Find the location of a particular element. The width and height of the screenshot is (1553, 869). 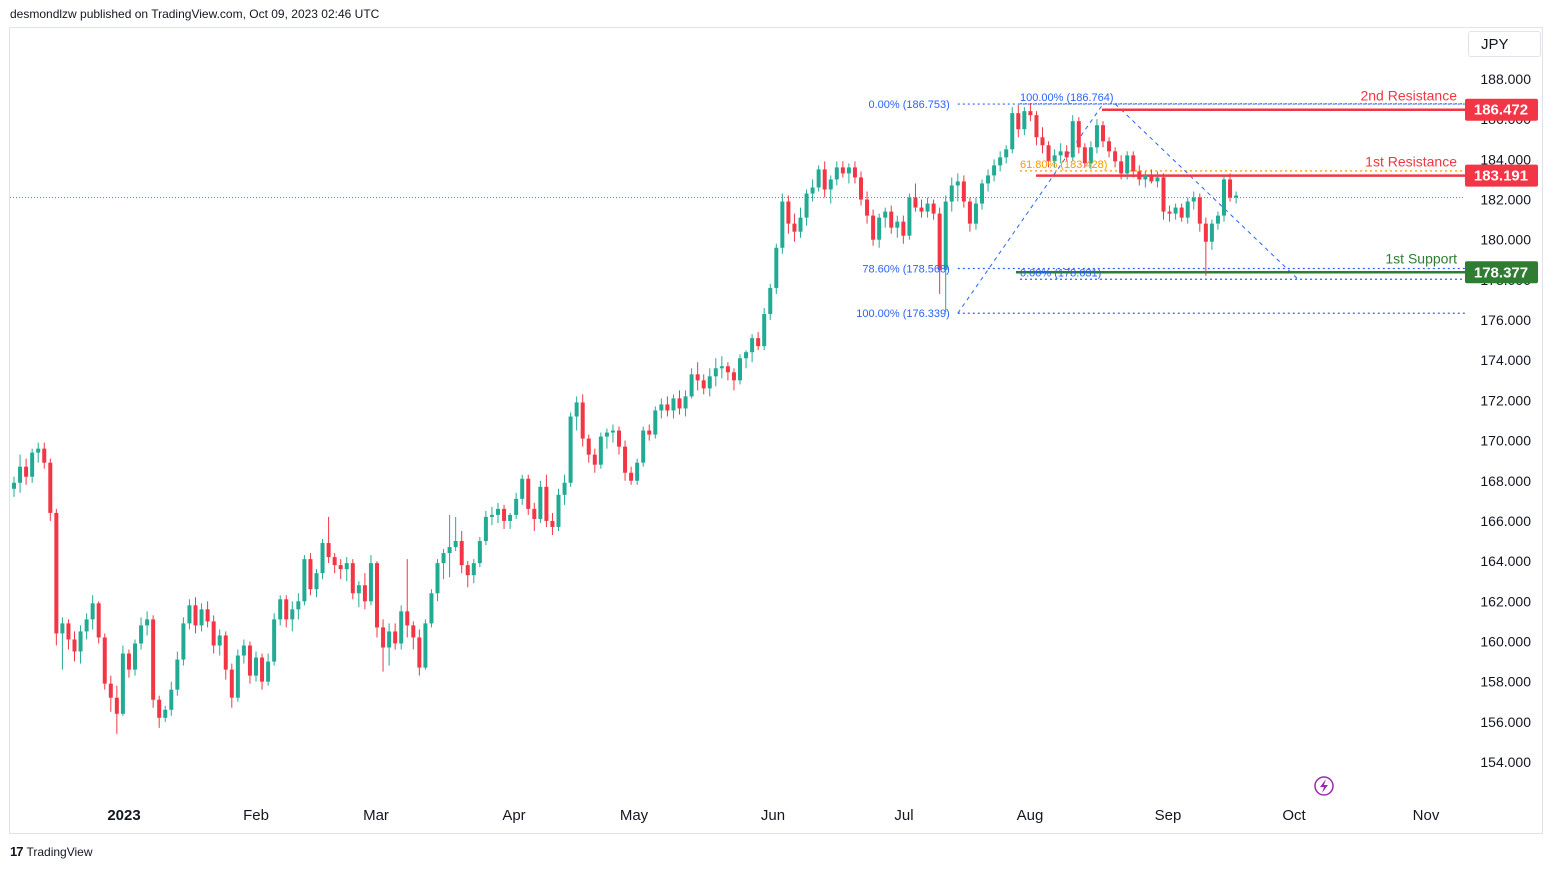

x-axis-tick-label: Jun is located at coordinates (773, 815).